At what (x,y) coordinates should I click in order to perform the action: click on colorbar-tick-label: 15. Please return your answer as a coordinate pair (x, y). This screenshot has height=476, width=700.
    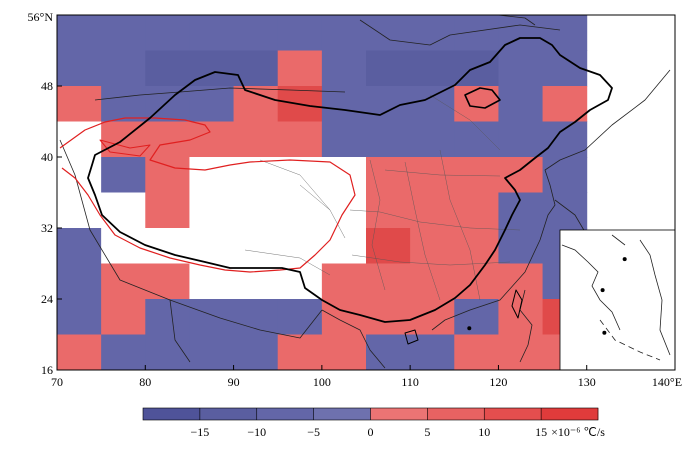
    Looking at the image, I should click on (541, 432).